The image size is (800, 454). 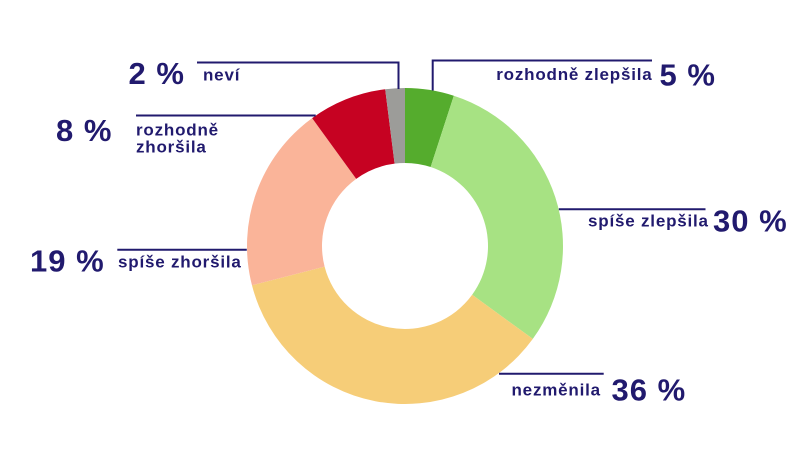 I want to click on svg-text: neví, so click(x=222, y=75).